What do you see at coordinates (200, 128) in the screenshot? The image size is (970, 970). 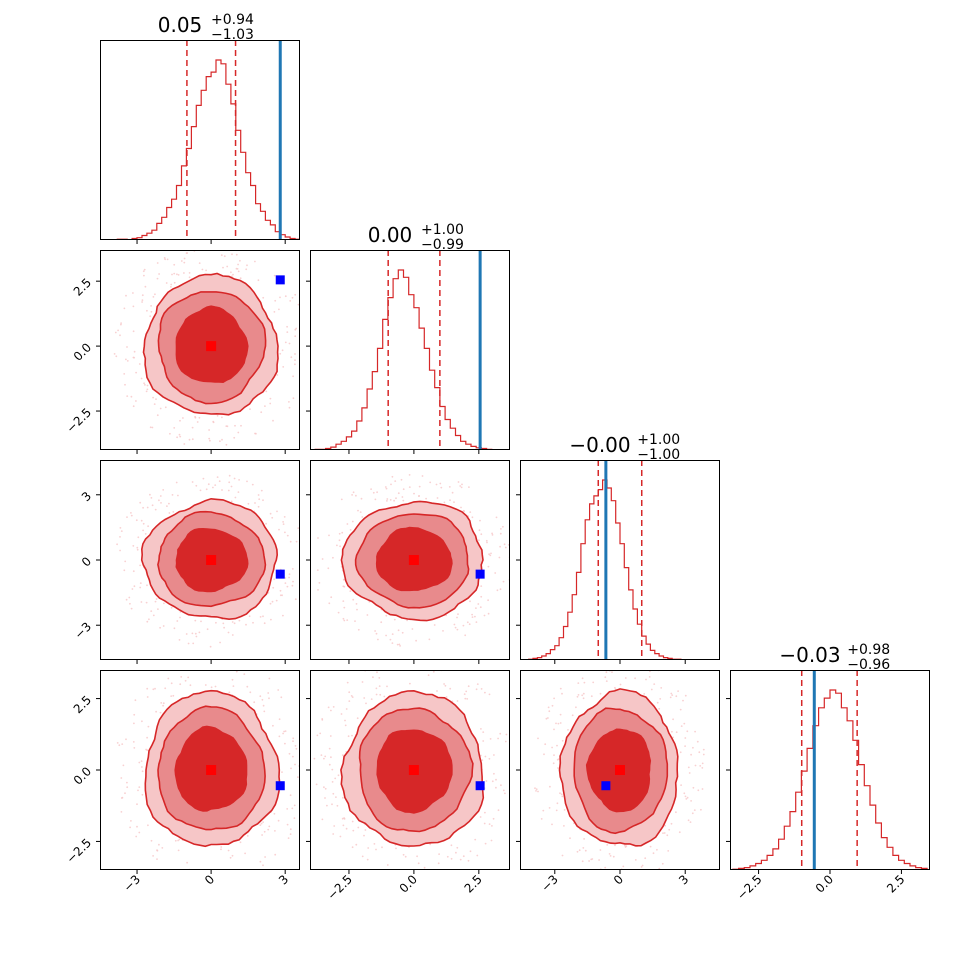 I see `histogram-panel-0: 0.05 +0.94−1.03` at bounding box center [200, 128].